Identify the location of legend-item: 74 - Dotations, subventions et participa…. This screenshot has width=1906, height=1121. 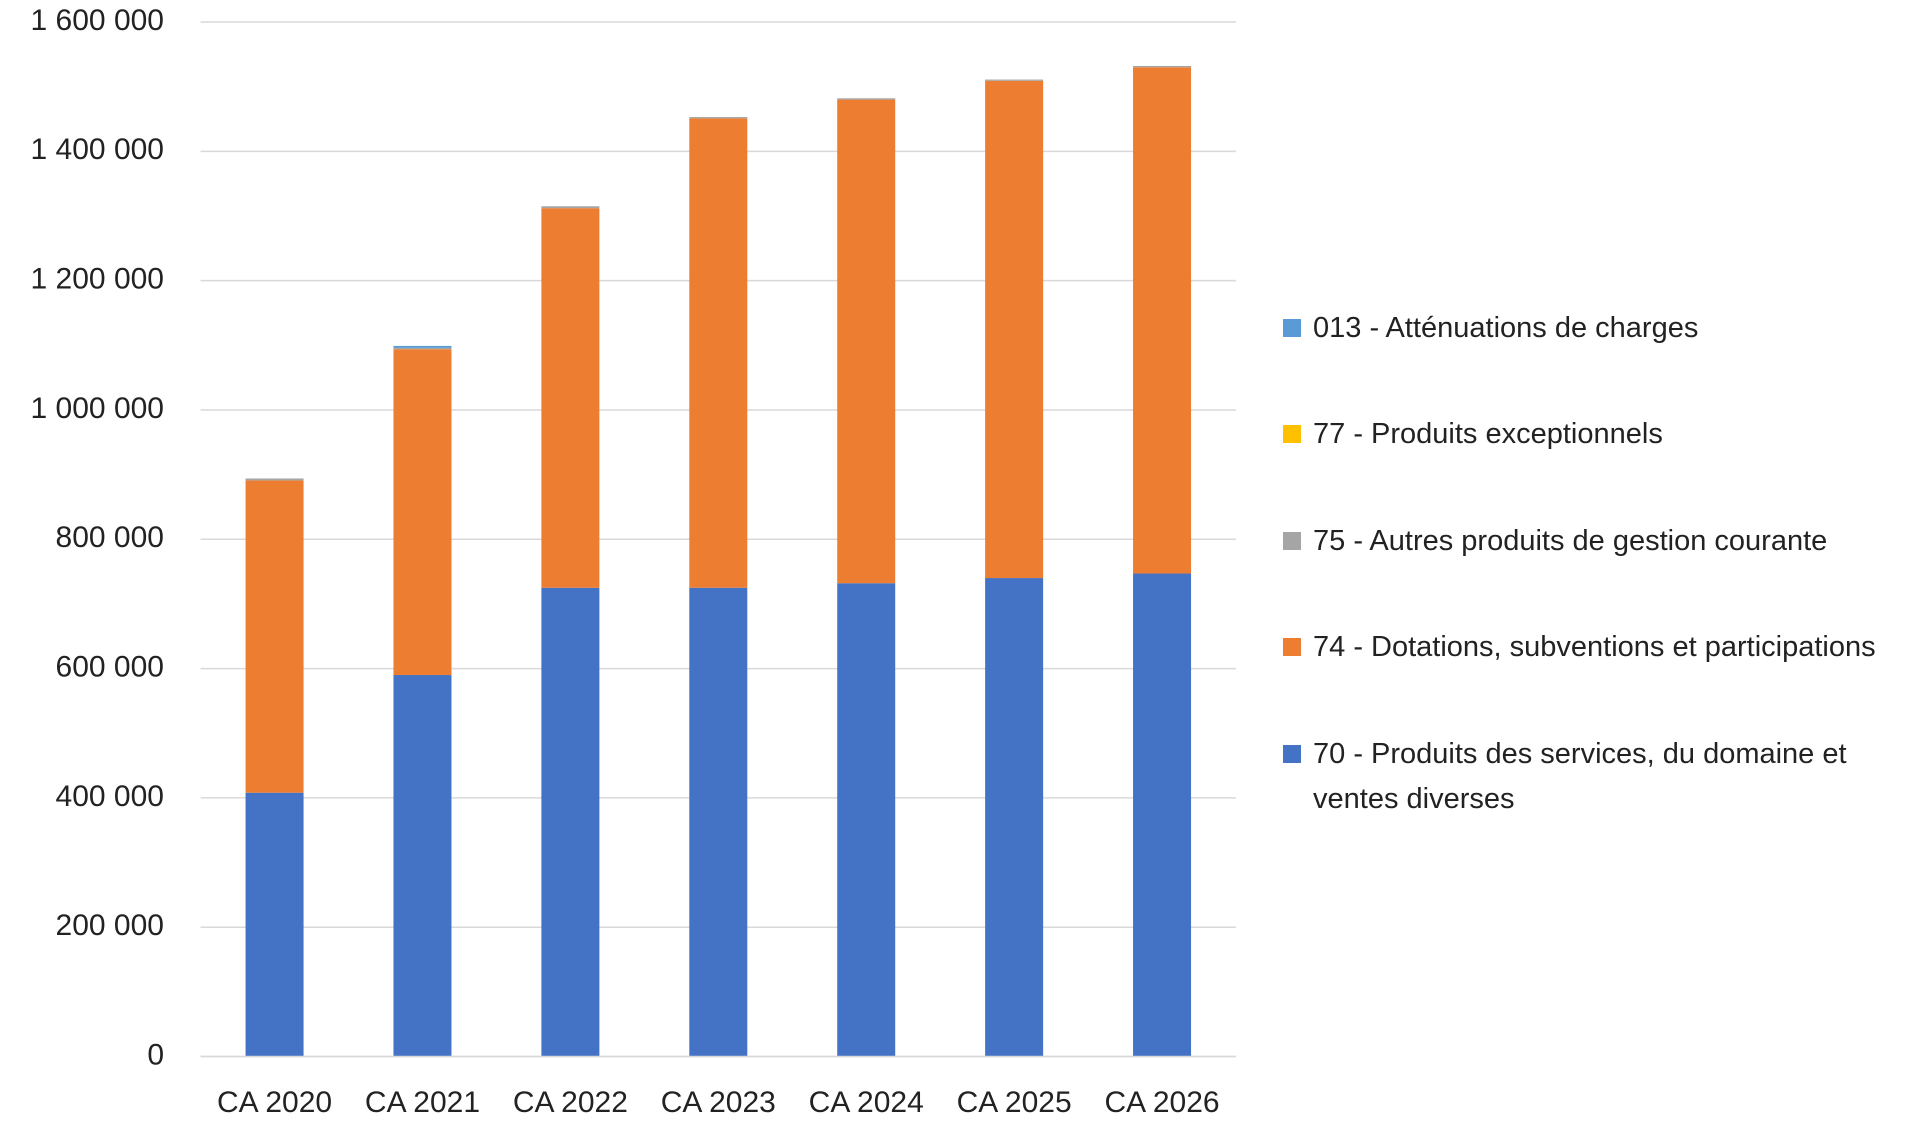
(1583, 647).